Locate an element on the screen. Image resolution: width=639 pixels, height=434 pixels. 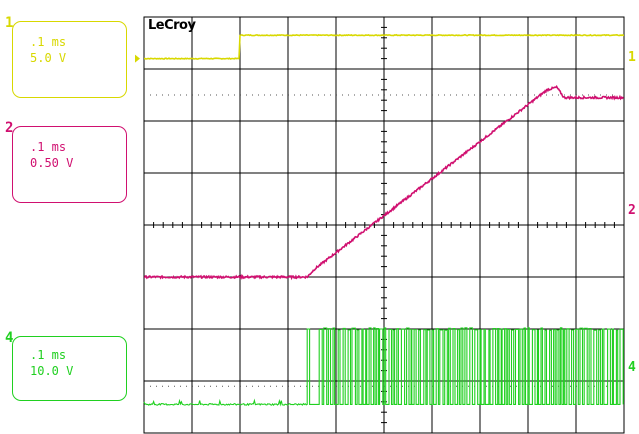
channel-4-scale: 10.0 V is located at coordinates (52, 371).